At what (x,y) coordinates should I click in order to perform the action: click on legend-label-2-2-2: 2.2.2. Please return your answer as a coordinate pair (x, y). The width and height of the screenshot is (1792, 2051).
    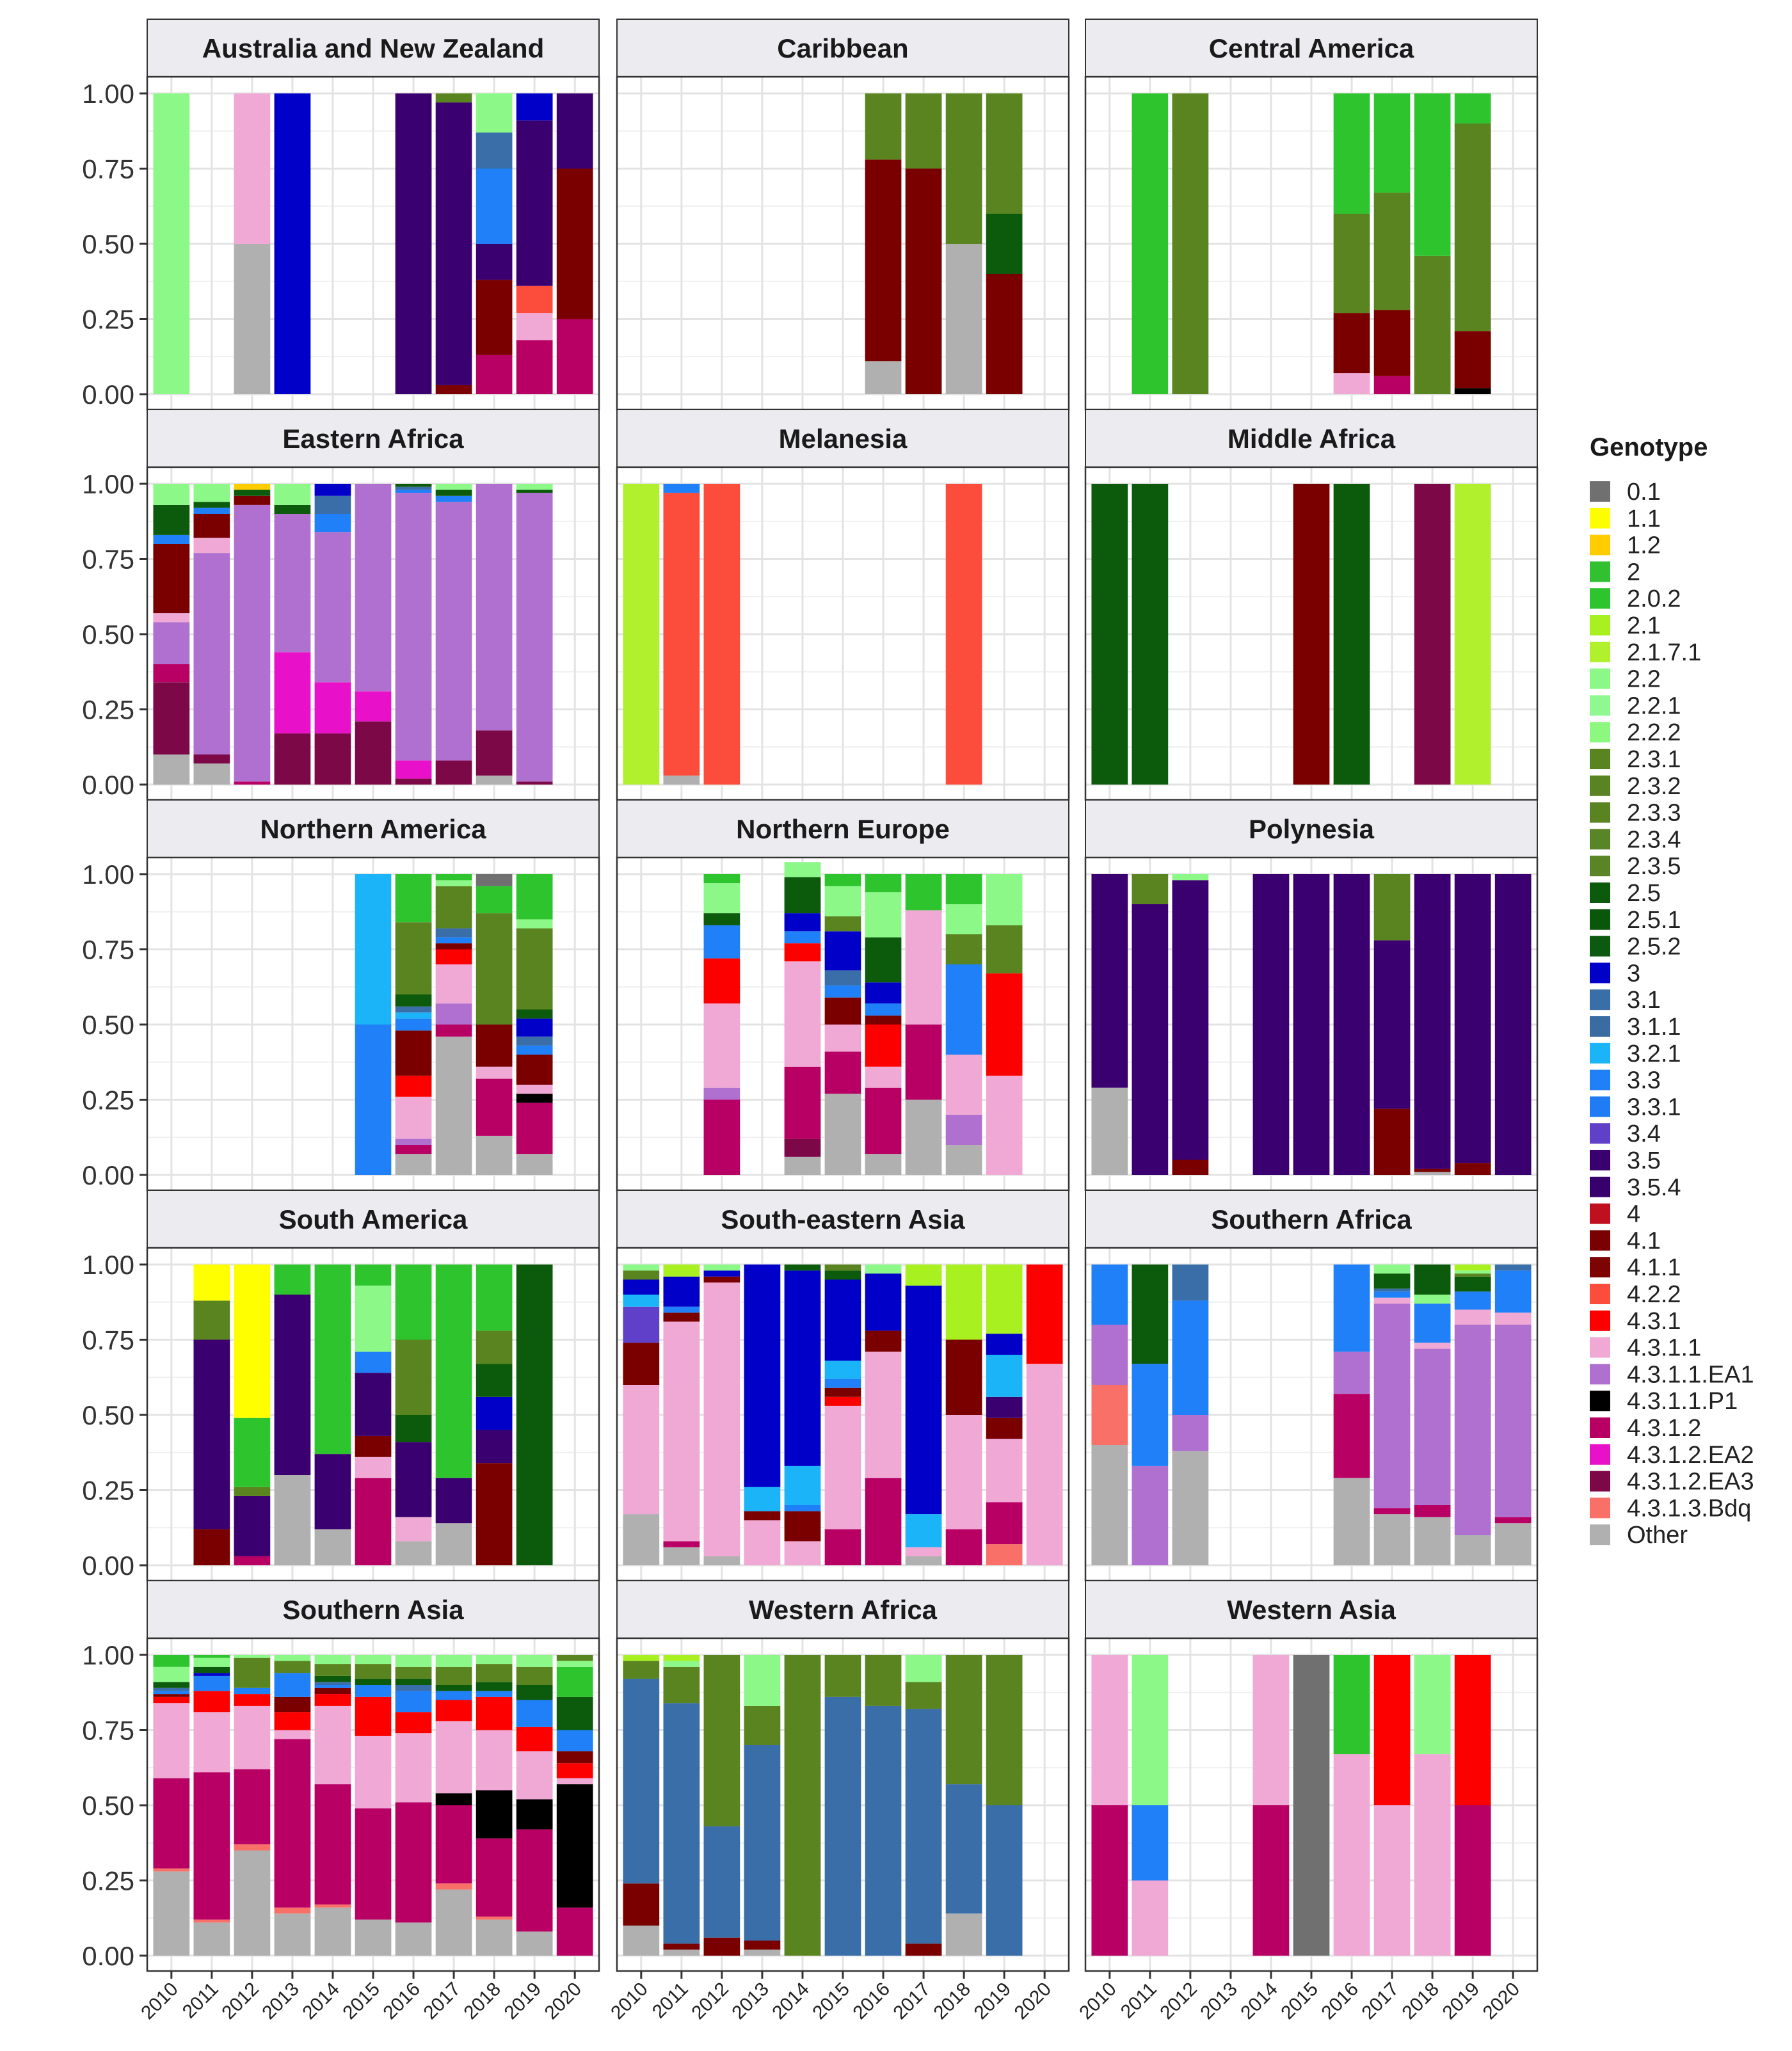
    Looking at the image, I should click on (1654, 732).